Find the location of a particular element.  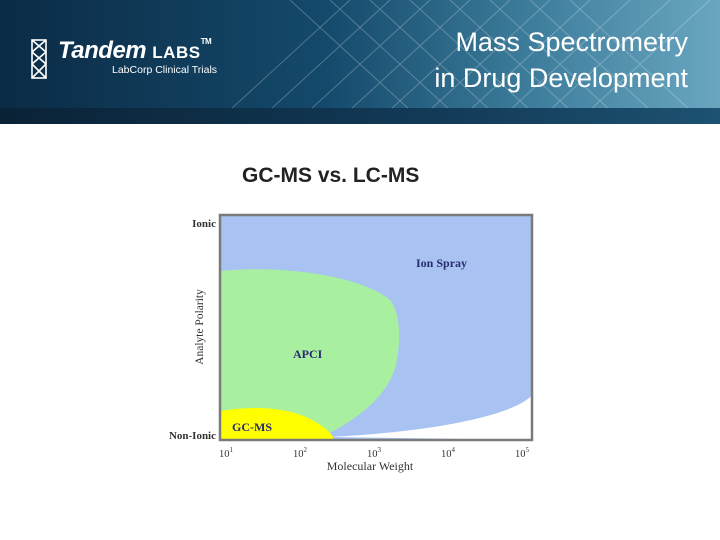

y-bottom-label: Non-Ionic is located at coordinates (192, 436).